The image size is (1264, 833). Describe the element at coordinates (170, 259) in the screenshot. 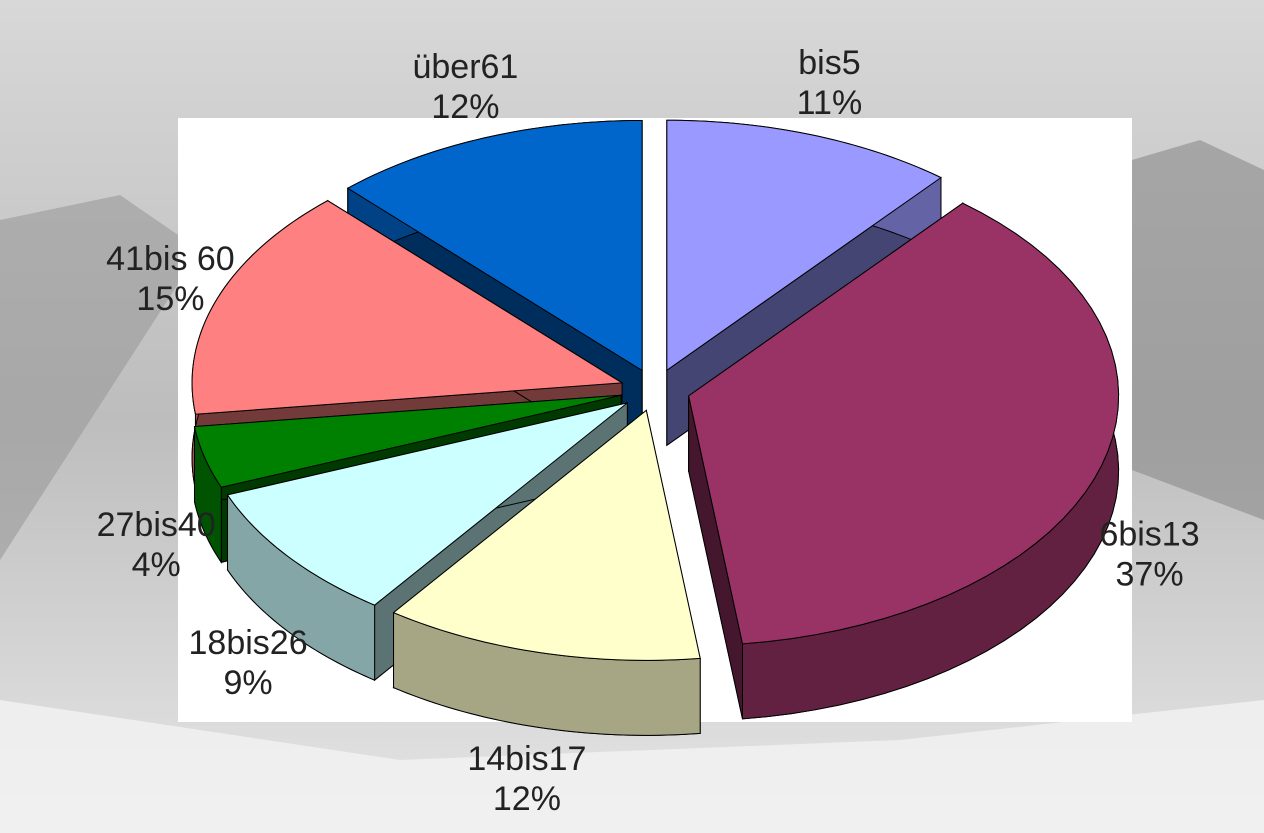

I see `slice-label: 41bis 60` at that location.